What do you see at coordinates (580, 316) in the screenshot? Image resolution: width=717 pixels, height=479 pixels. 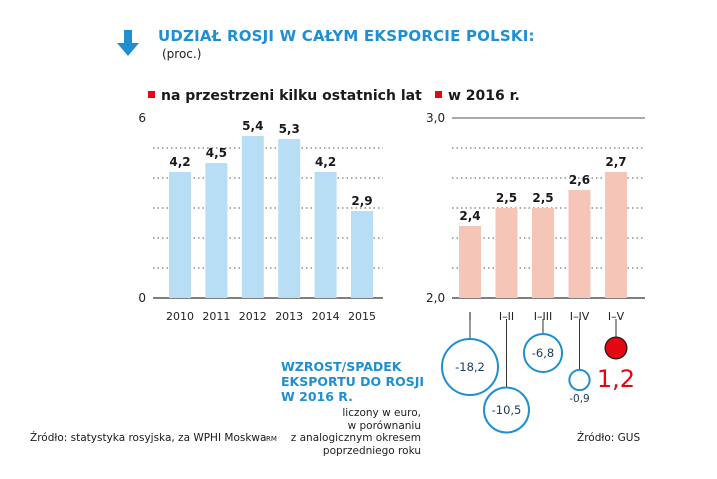 I see `x-tick-label: I–IV` at bounding box center [580, 316].